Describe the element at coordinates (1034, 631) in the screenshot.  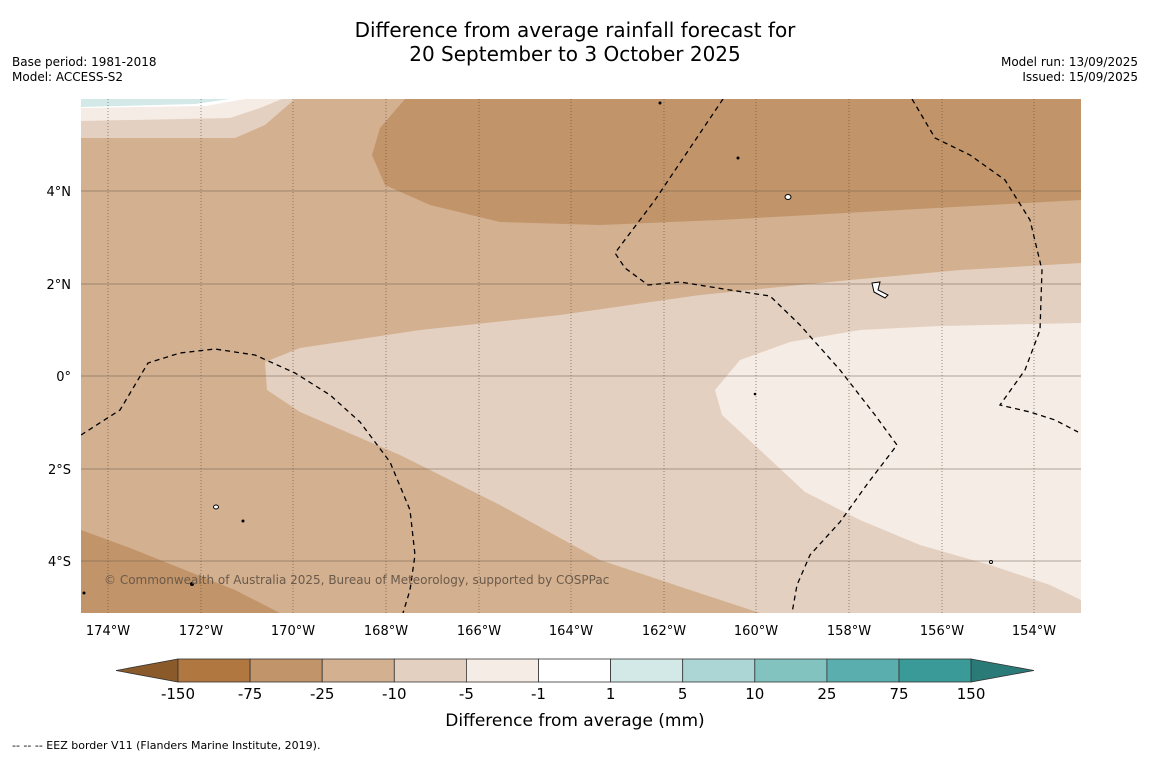
I see `longitude-label: 154°W` at that location.